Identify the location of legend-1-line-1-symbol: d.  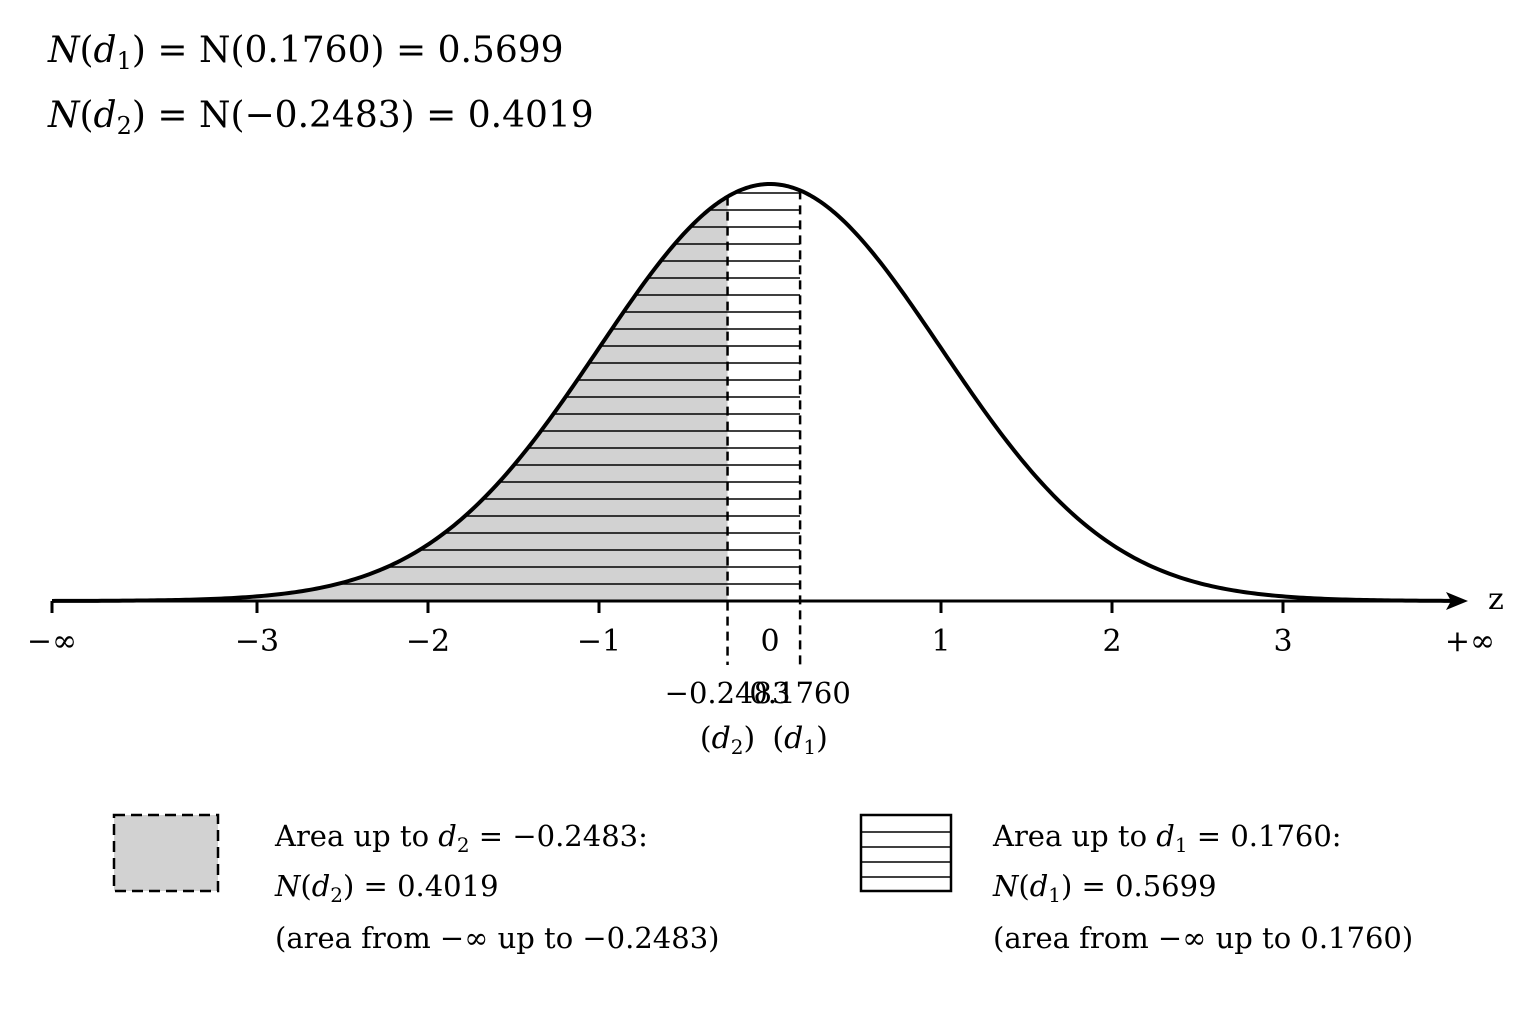
(447, 836).